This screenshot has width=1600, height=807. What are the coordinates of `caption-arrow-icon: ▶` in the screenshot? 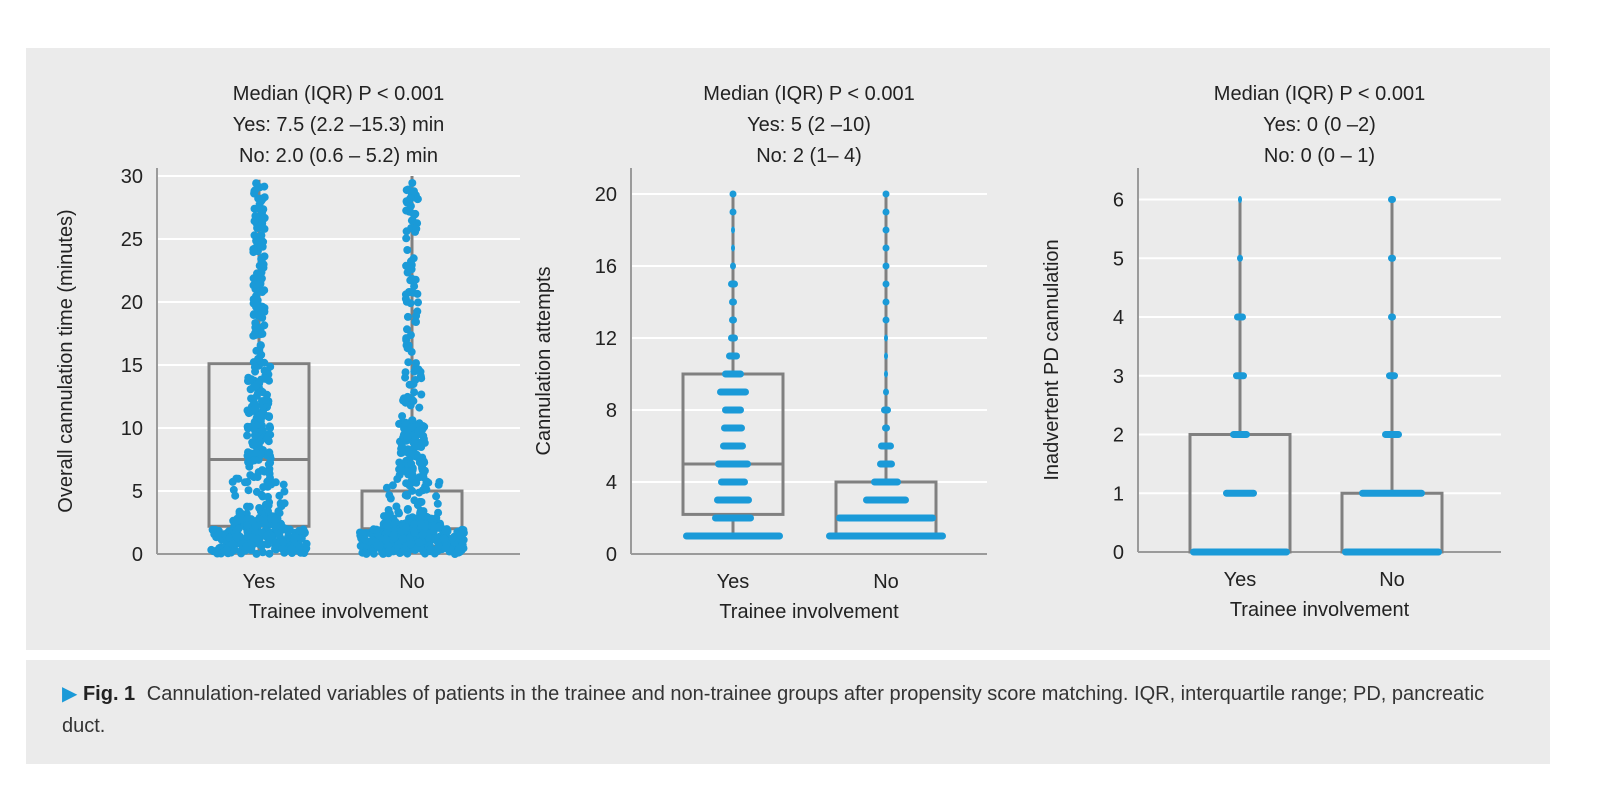 It's located at (70, 694).